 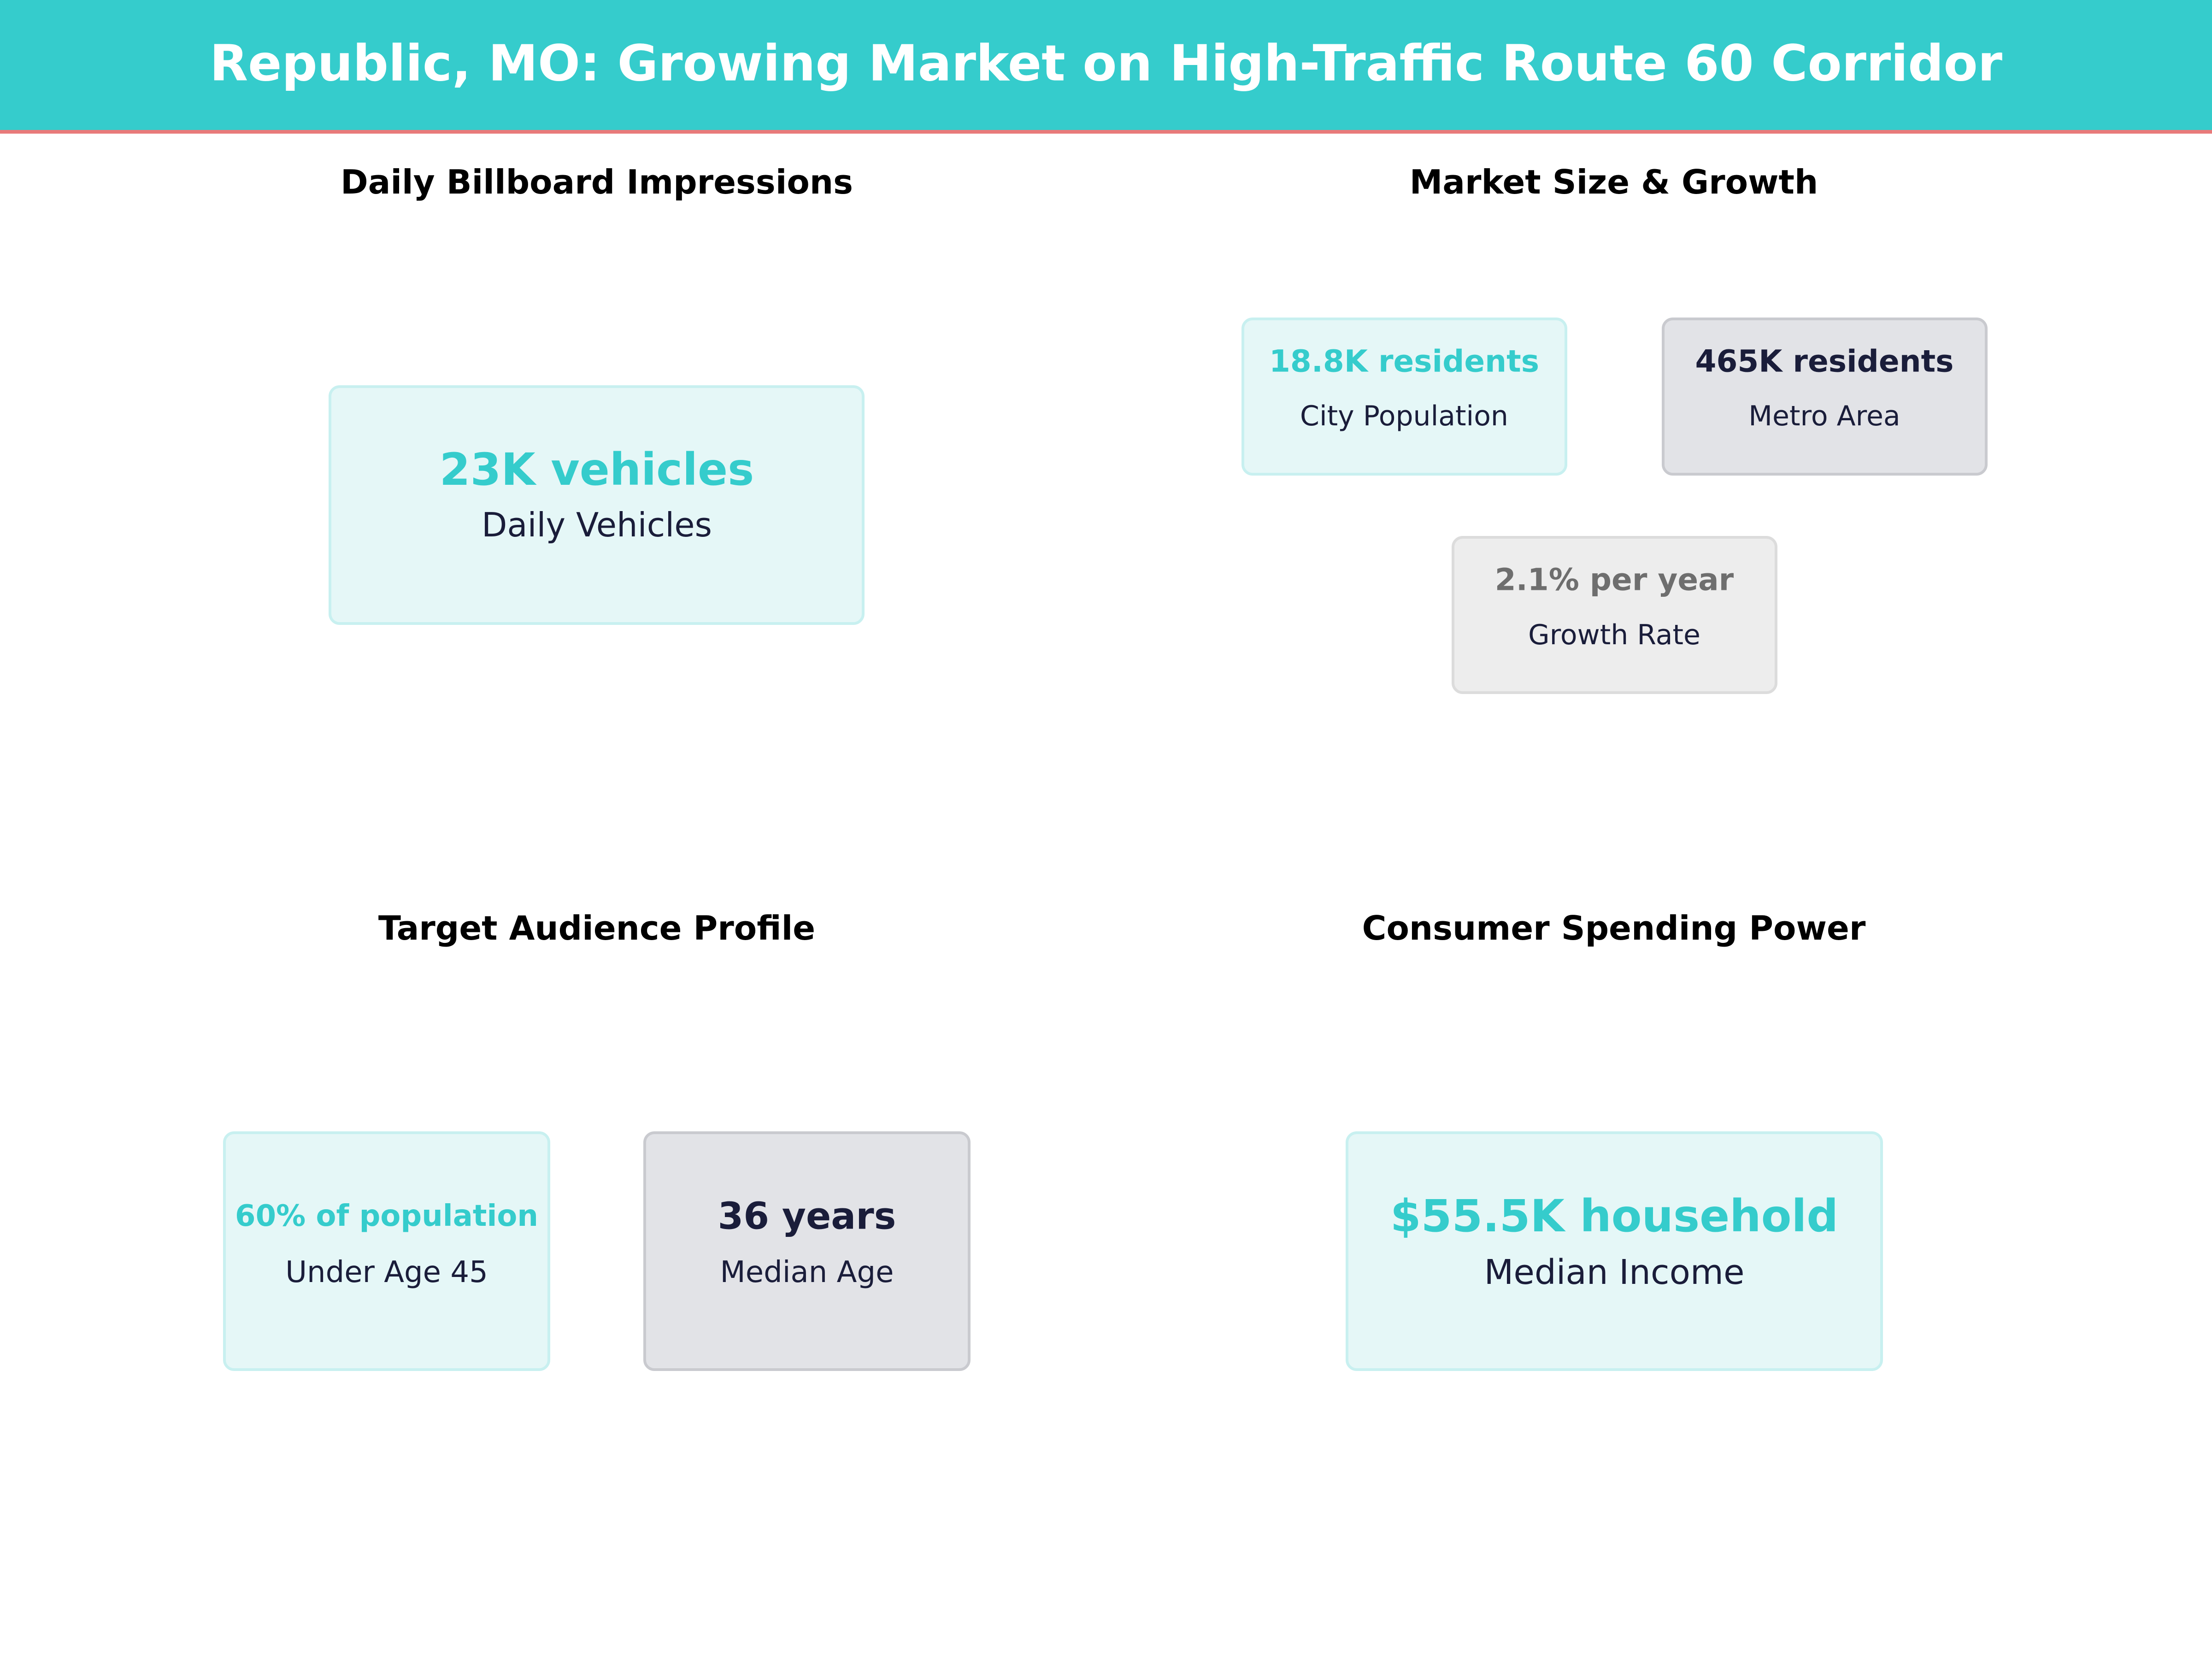 I want to click on stat-label: Median Age, so click(x=807, y=1272).